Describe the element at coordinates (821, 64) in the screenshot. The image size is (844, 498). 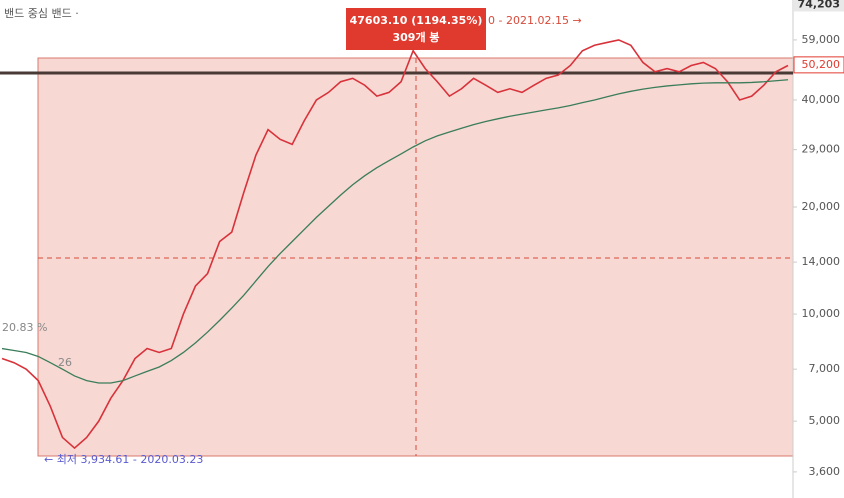
I see `current-price-label: 50,200` at that location.